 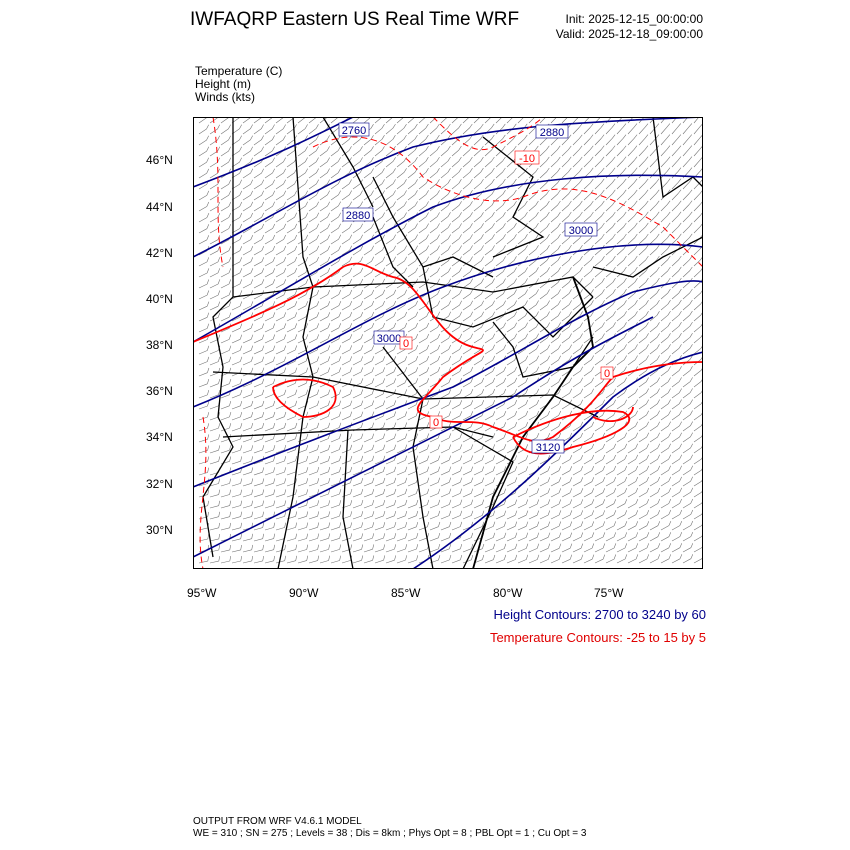 I want to click on svg-text: 3120, so click(x=548, y=448).